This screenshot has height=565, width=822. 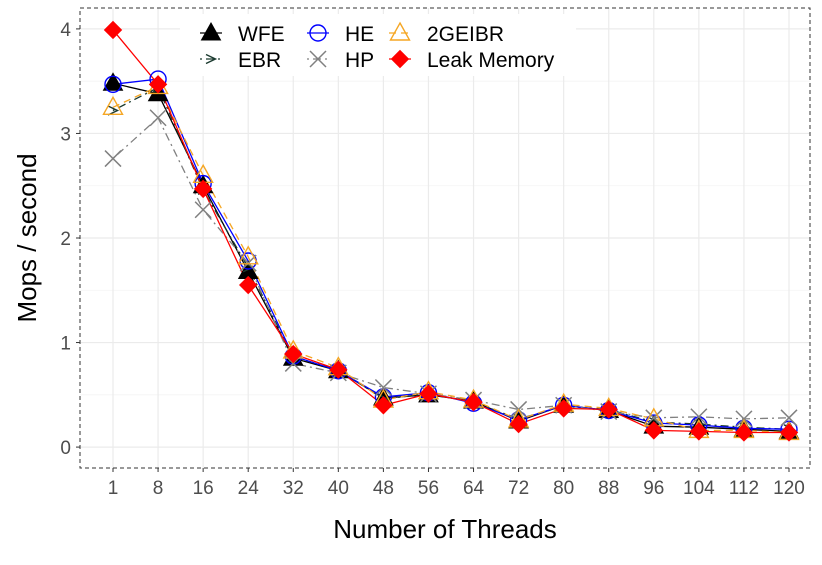 I want to click on data-point-he, so click(x=113, y=84).